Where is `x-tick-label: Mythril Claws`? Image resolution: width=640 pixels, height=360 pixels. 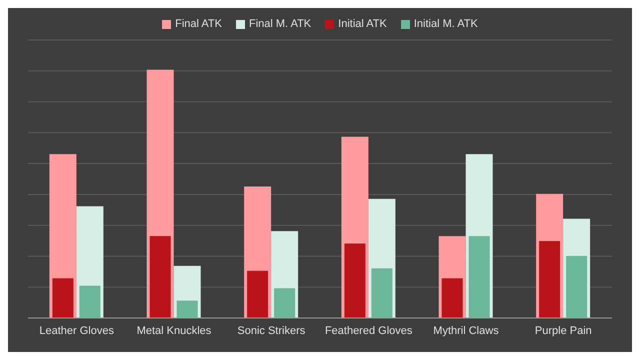 x-tick-label: Mythril Claws is located at coordinates (466, 330).